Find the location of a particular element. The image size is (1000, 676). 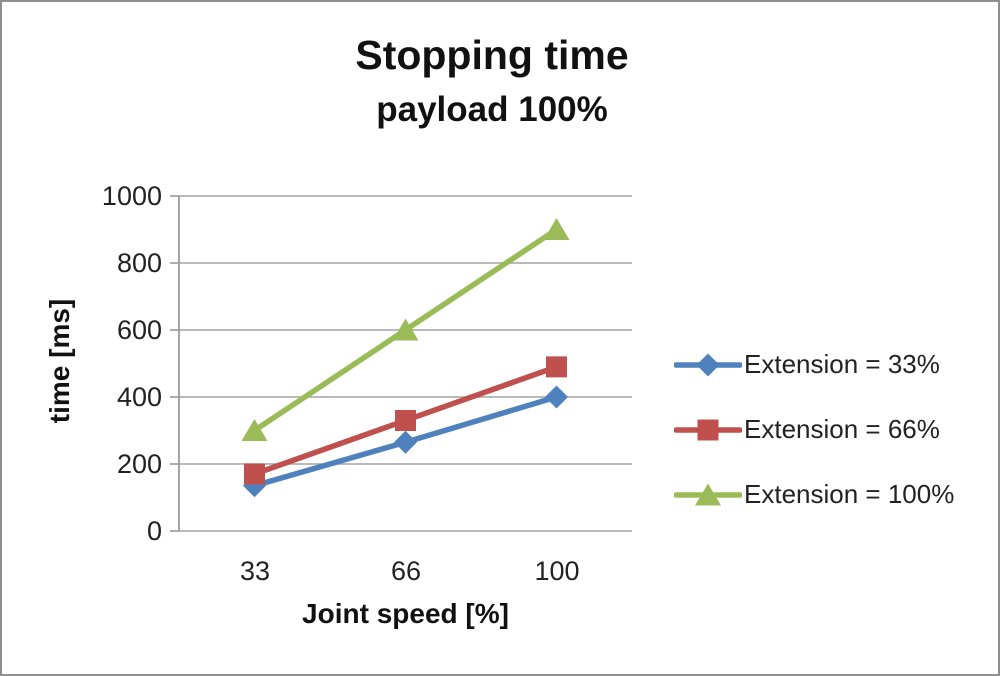

legend-square-icon is located at coordinates (708, 429).